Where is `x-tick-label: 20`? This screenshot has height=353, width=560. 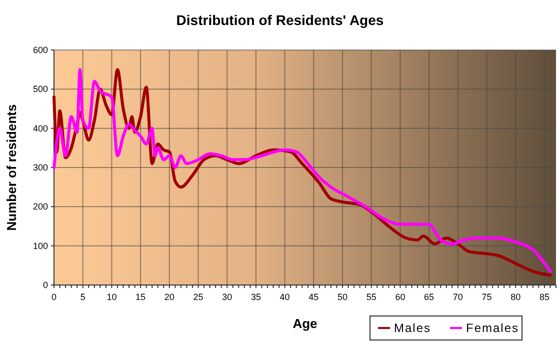
x-tick-label: 20 is located at coordinates (169, 297).